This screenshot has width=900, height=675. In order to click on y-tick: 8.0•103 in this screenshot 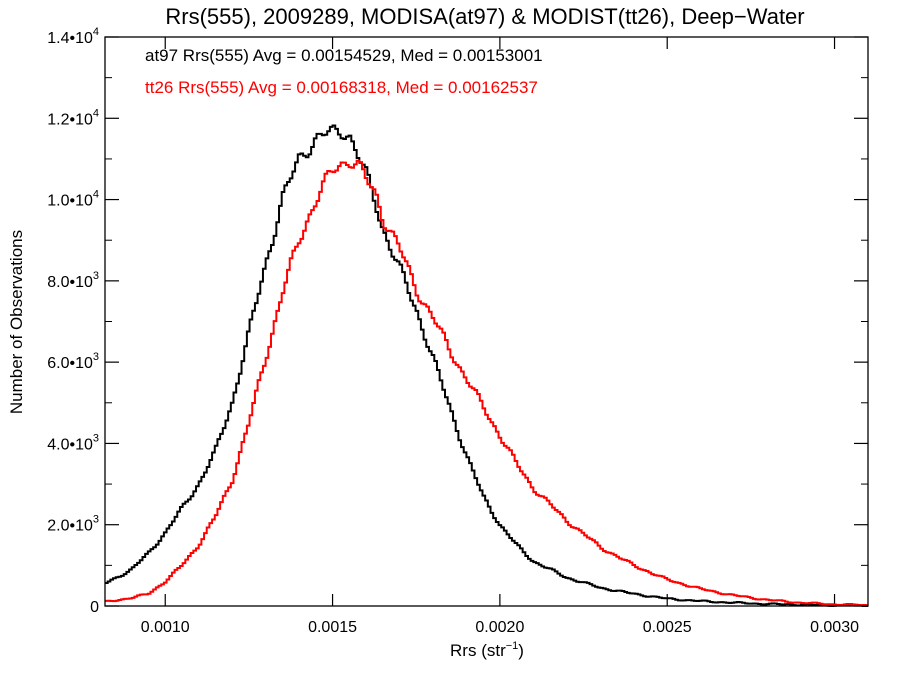, I will do `click(457, 280)`.